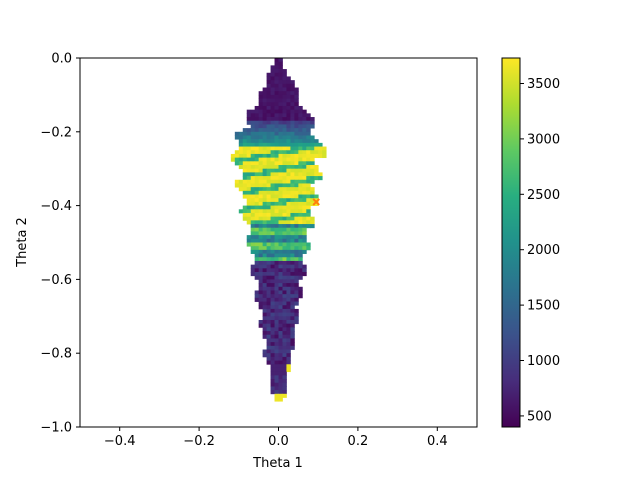 The width and height of the screenshot is (640, 480). Describe the element at coordinates (540, 250) in the screenshot. I see `colorbar-ticks: 500 1000 1500 2000 2500 3000 3500` at that location.